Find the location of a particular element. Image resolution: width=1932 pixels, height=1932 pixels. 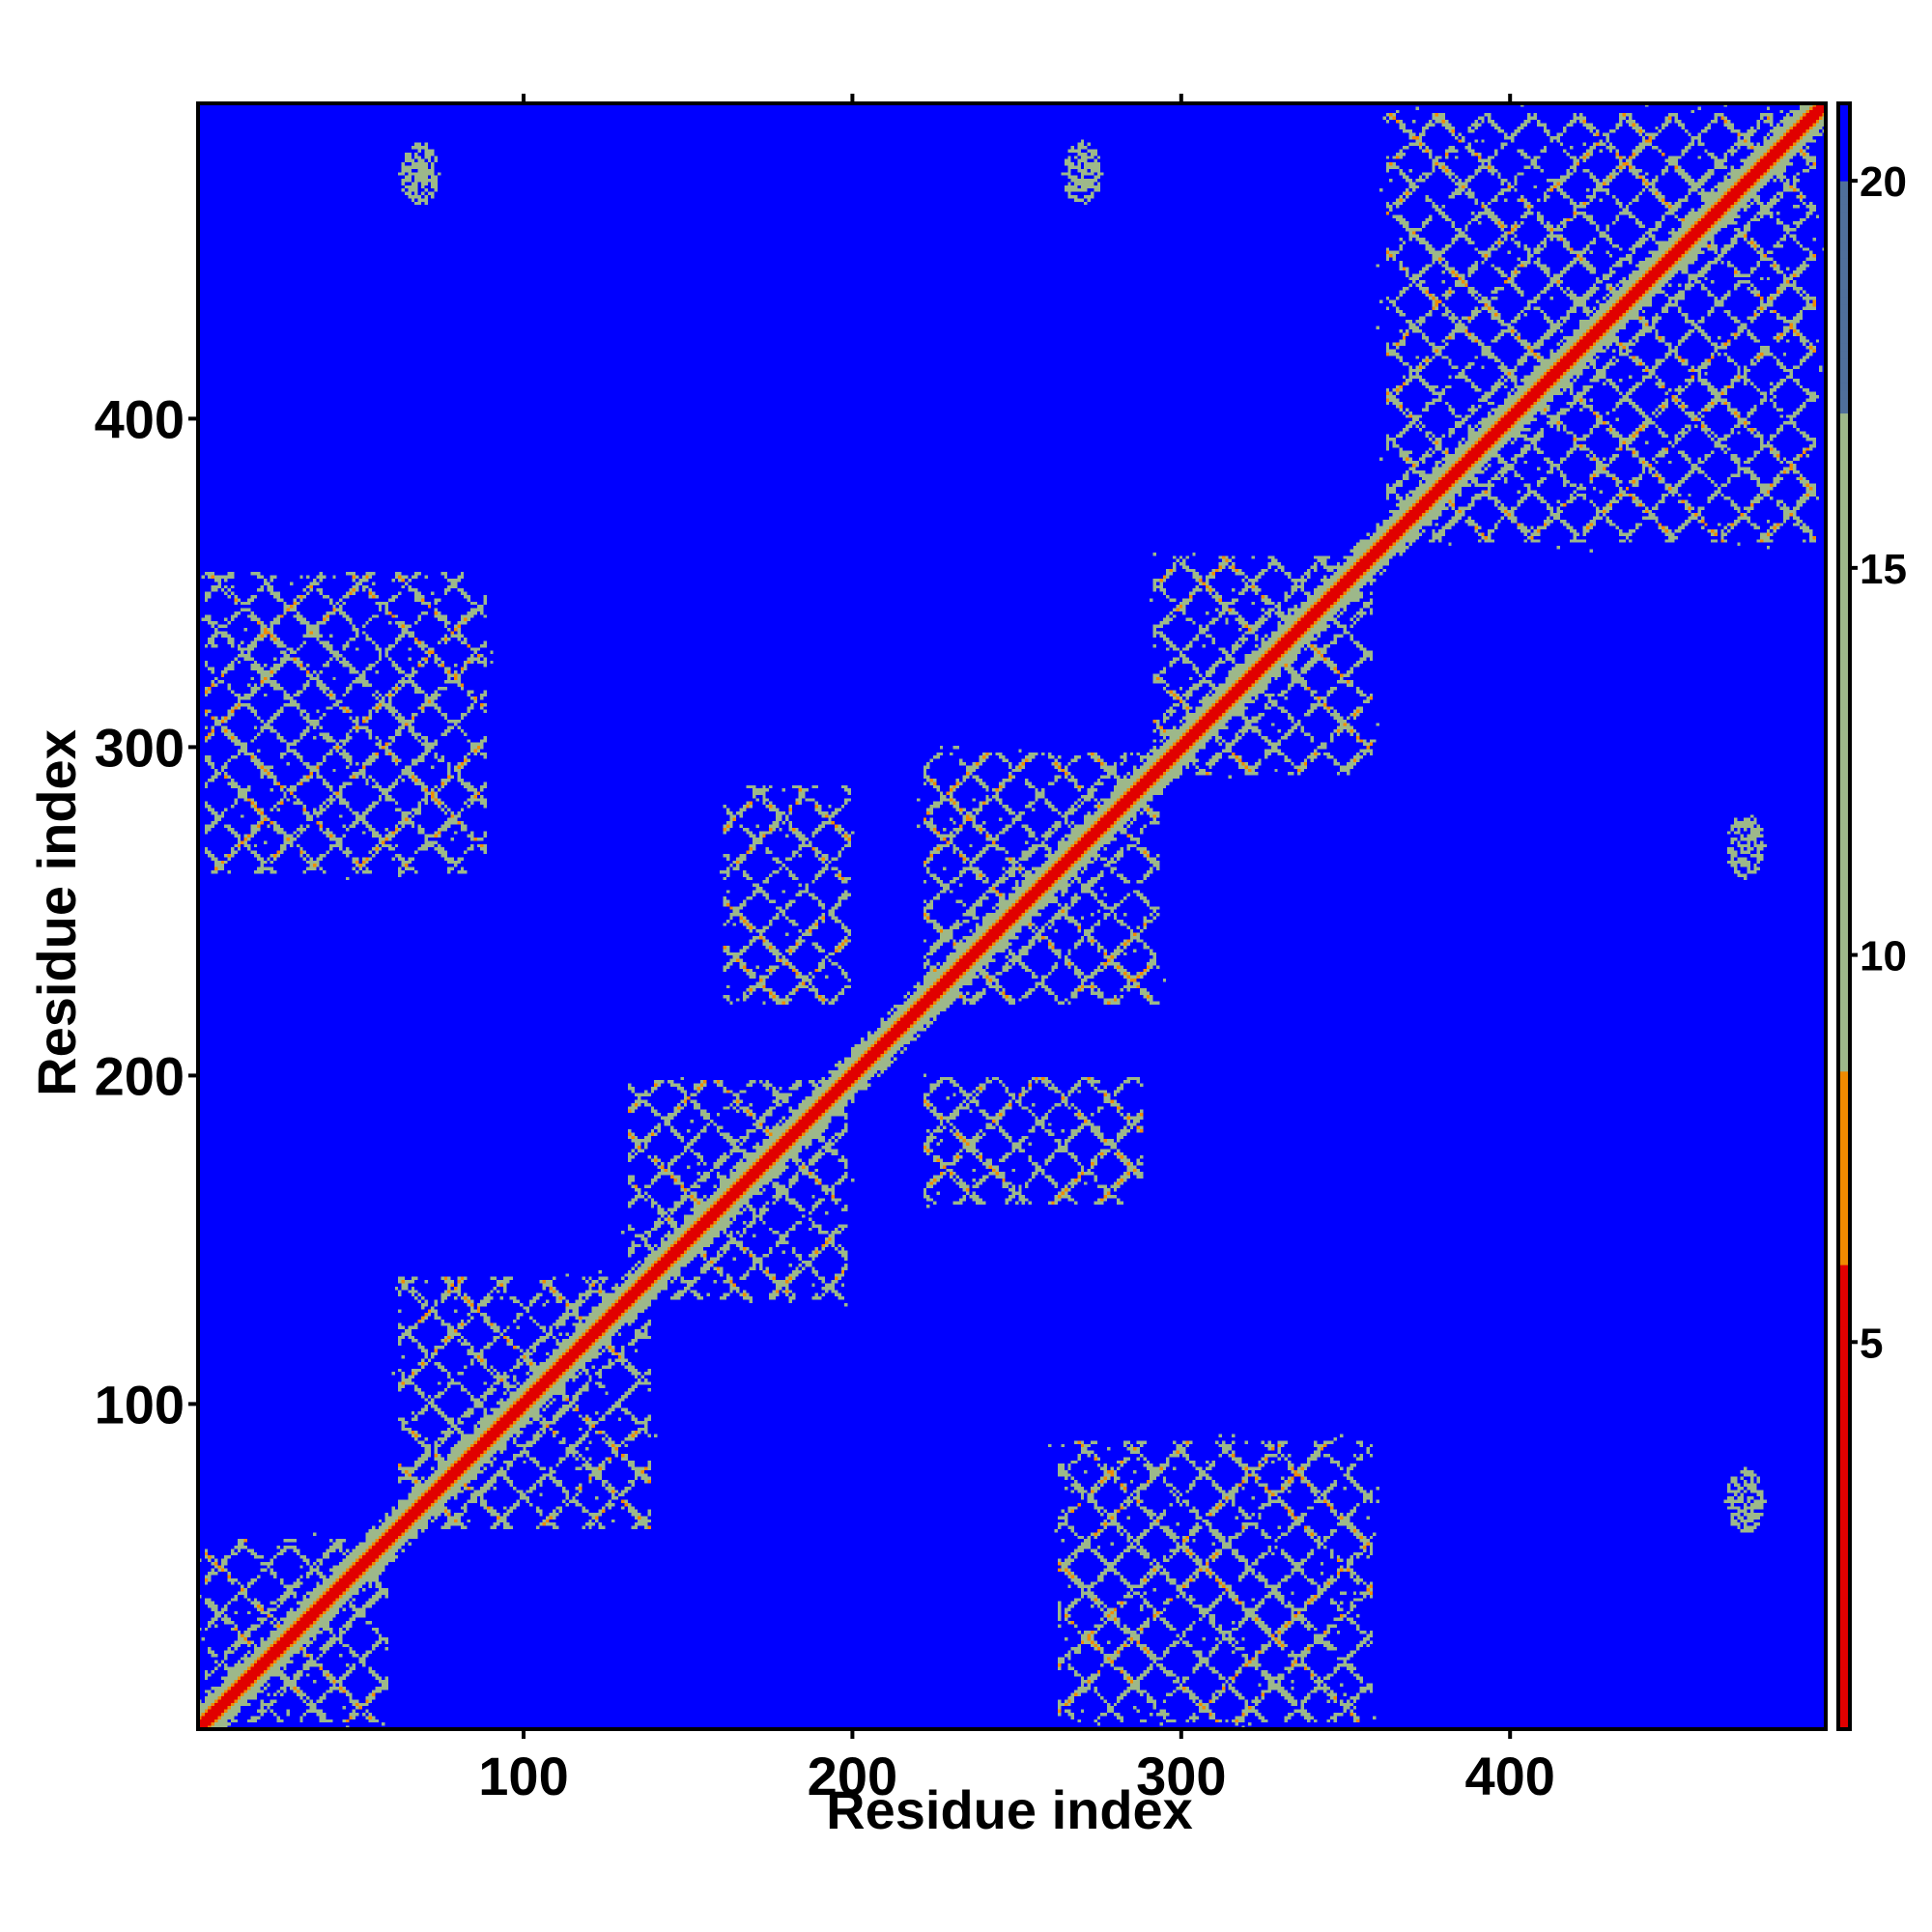

colorbar-tick-label: 20 is located at coordinates (1883, 182).